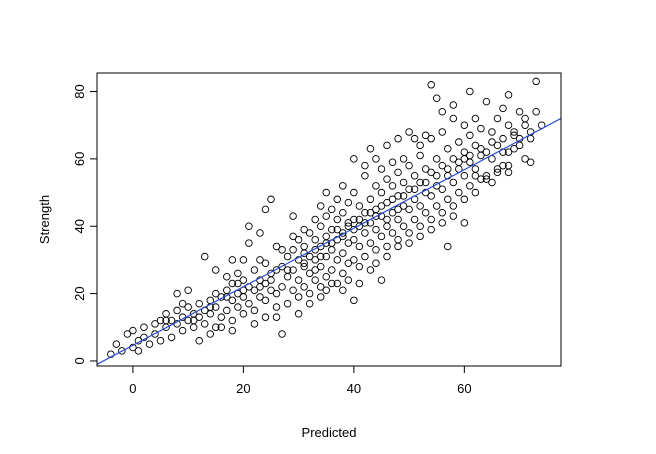 The image size is (656, 454). I want to click on y-axis: 0 20 40 60 80, so click(84, 224).